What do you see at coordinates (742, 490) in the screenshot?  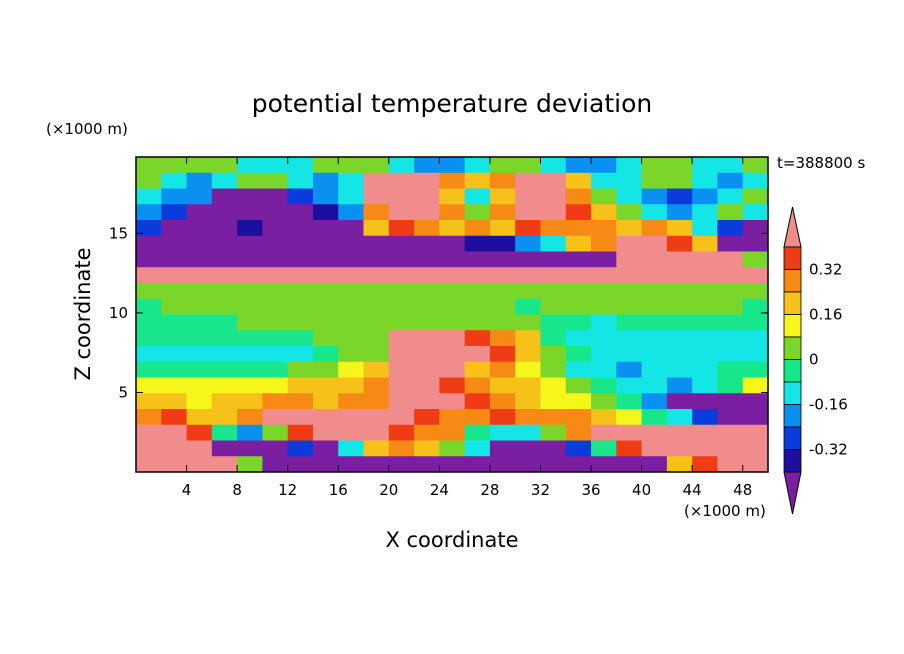 I see `x-tick-label: 48` at bounding box center [742, 490].